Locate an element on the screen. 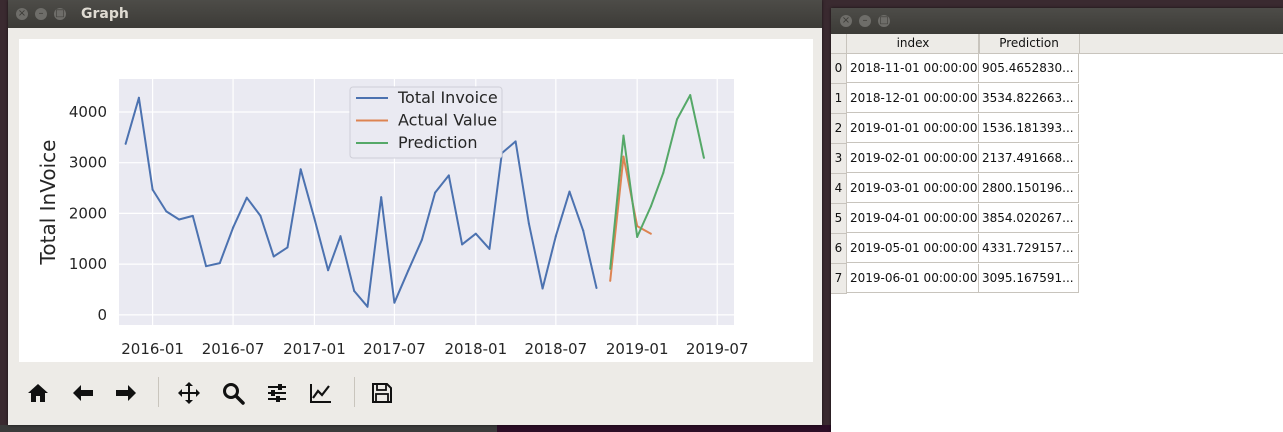 The height and width of the screenshot is (432, 1283). table-header is located at coordinates (1057, 44).